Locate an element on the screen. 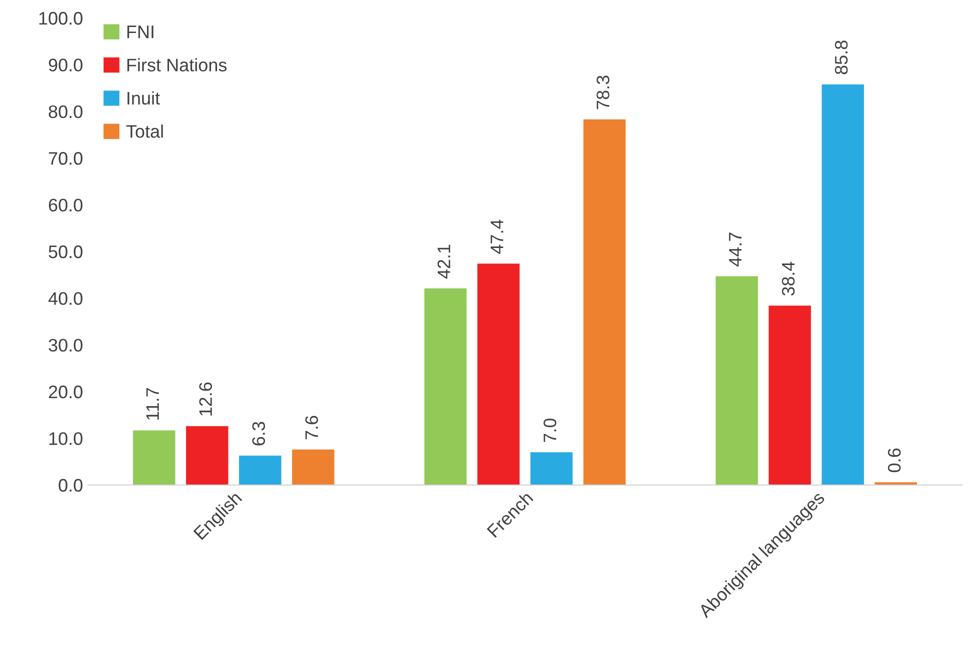  data-label: 11.7 is located at coordinates (152, 404).